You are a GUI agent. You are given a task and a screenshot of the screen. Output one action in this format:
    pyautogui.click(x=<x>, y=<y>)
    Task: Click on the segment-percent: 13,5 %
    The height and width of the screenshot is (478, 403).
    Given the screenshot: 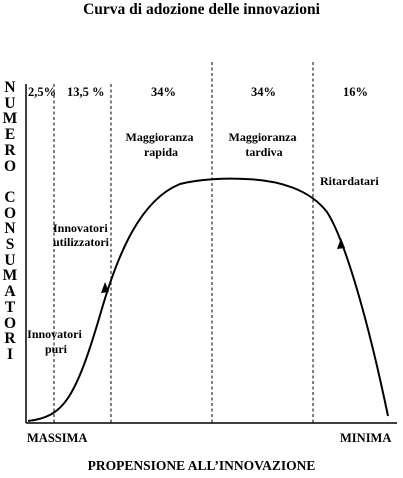 What is the action you would take?
    pyautogui.click(x=86, y=92)
    